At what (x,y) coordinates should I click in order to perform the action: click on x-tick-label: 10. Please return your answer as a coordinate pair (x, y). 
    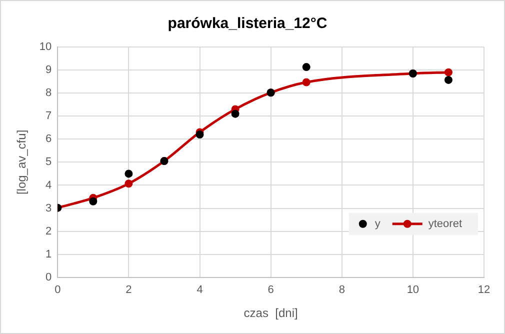
    Looking at the image, I should click on (413, 290).